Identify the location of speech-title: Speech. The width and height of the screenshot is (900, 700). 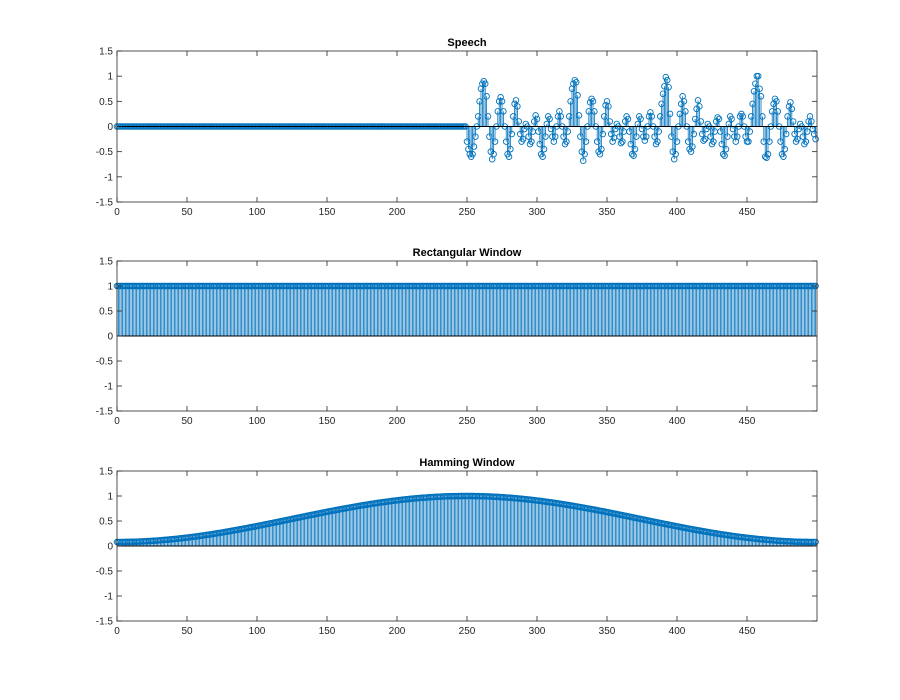
(466, 43).